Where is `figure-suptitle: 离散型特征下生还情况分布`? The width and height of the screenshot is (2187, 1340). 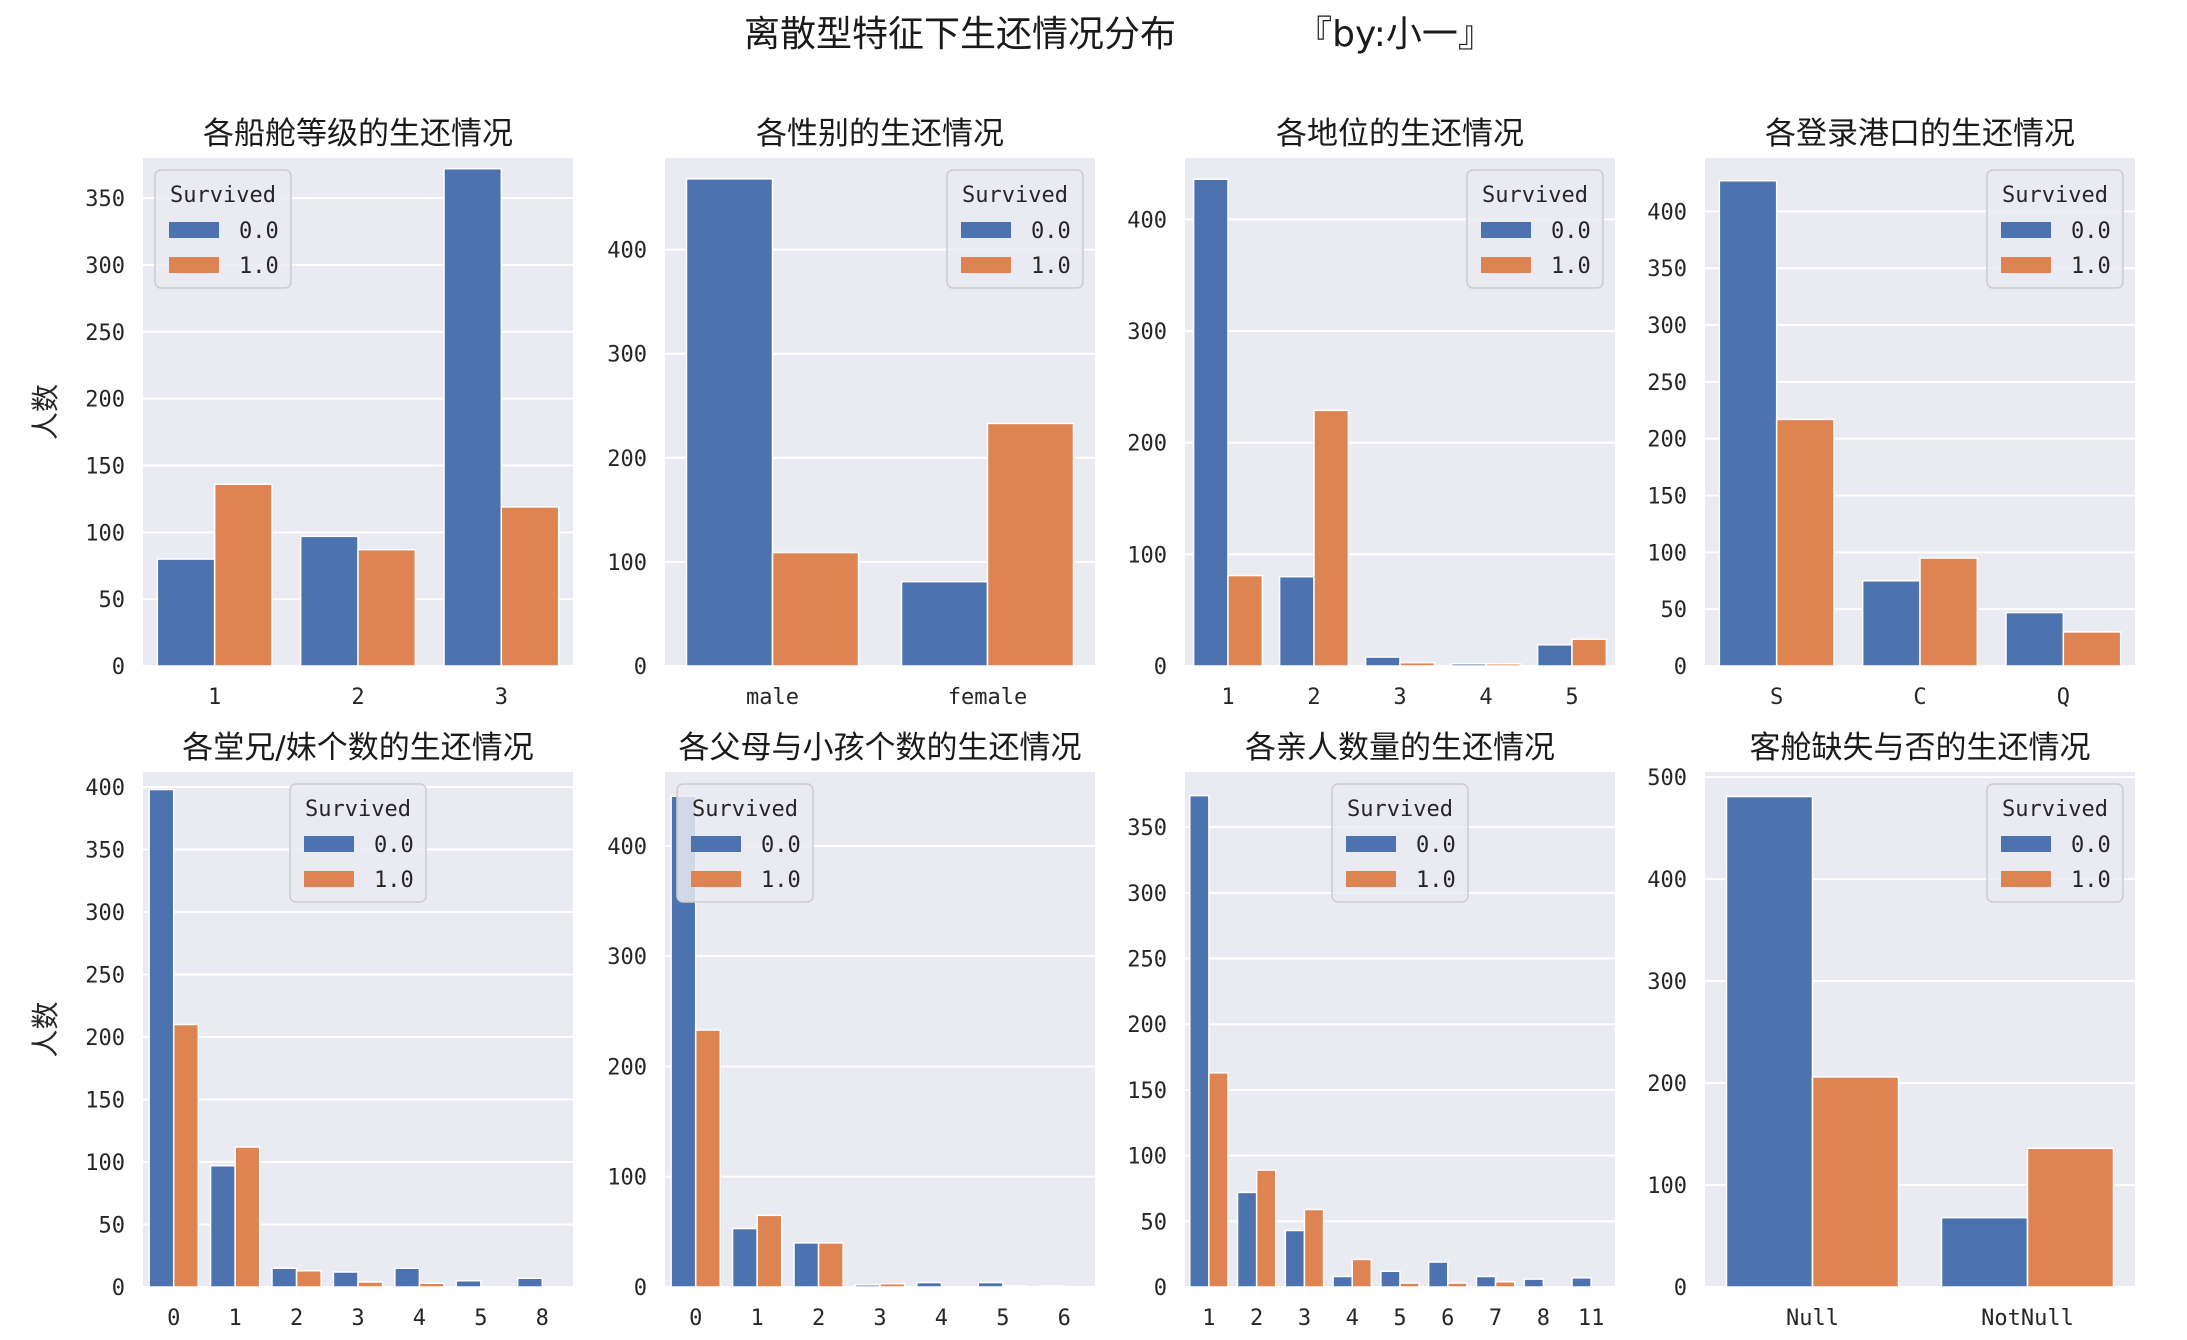 figure-suptitle: 离散型特征下生还情况分布 is located at coordinates (960, 34).